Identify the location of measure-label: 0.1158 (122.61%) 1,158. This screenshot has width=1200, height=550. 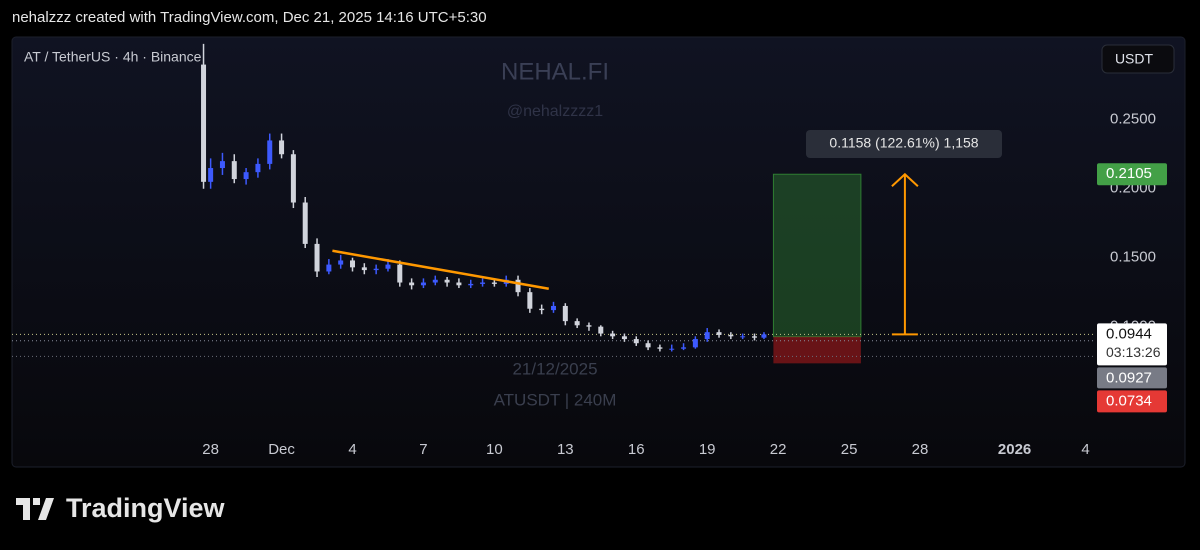
(903, 143).